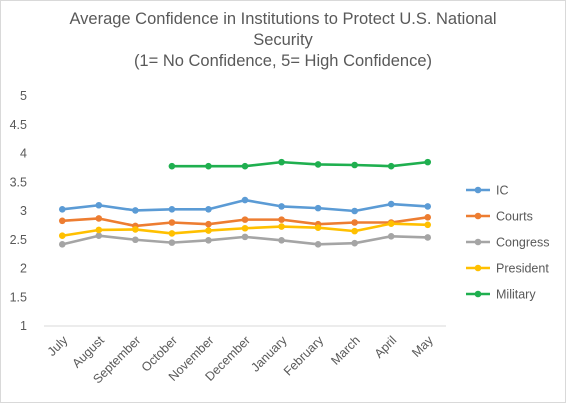 The image size is (566, 403). I want to click on legend-label: Military, so click(516, 295).